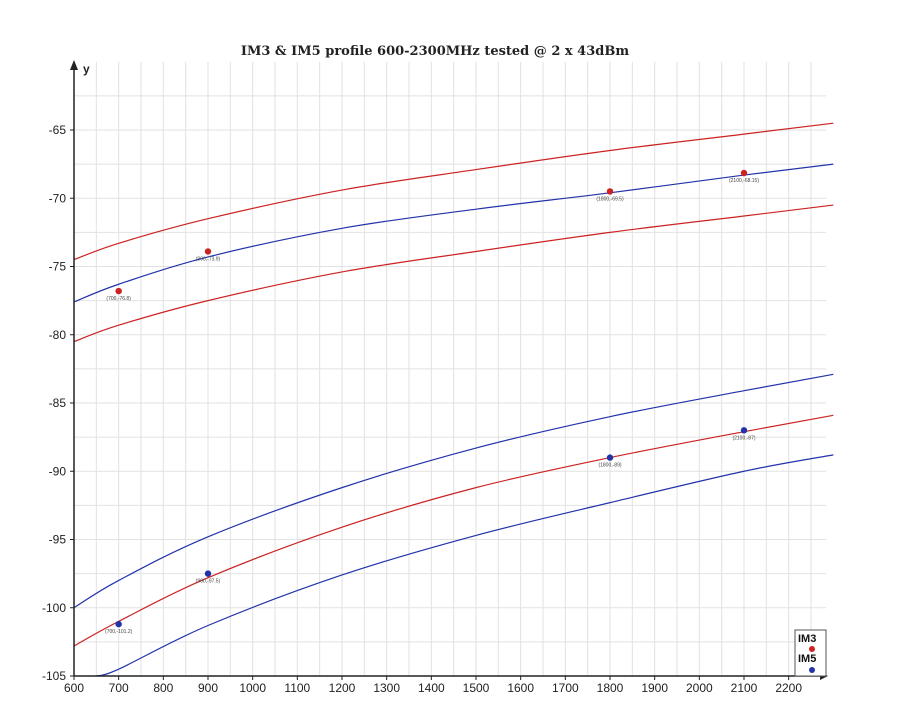 The height and width of the screenshot is (718, 900). Describe the element at coordinates (208, 259) in the screenshot. I see `im3-point-label: (900,-73.9)` at that location.